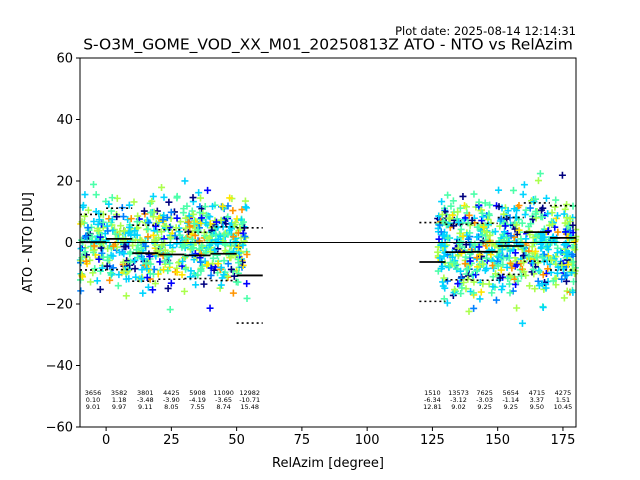 The image size is (640, 480). I want to click on bin-std-label: 15.48, so click(249, 407).